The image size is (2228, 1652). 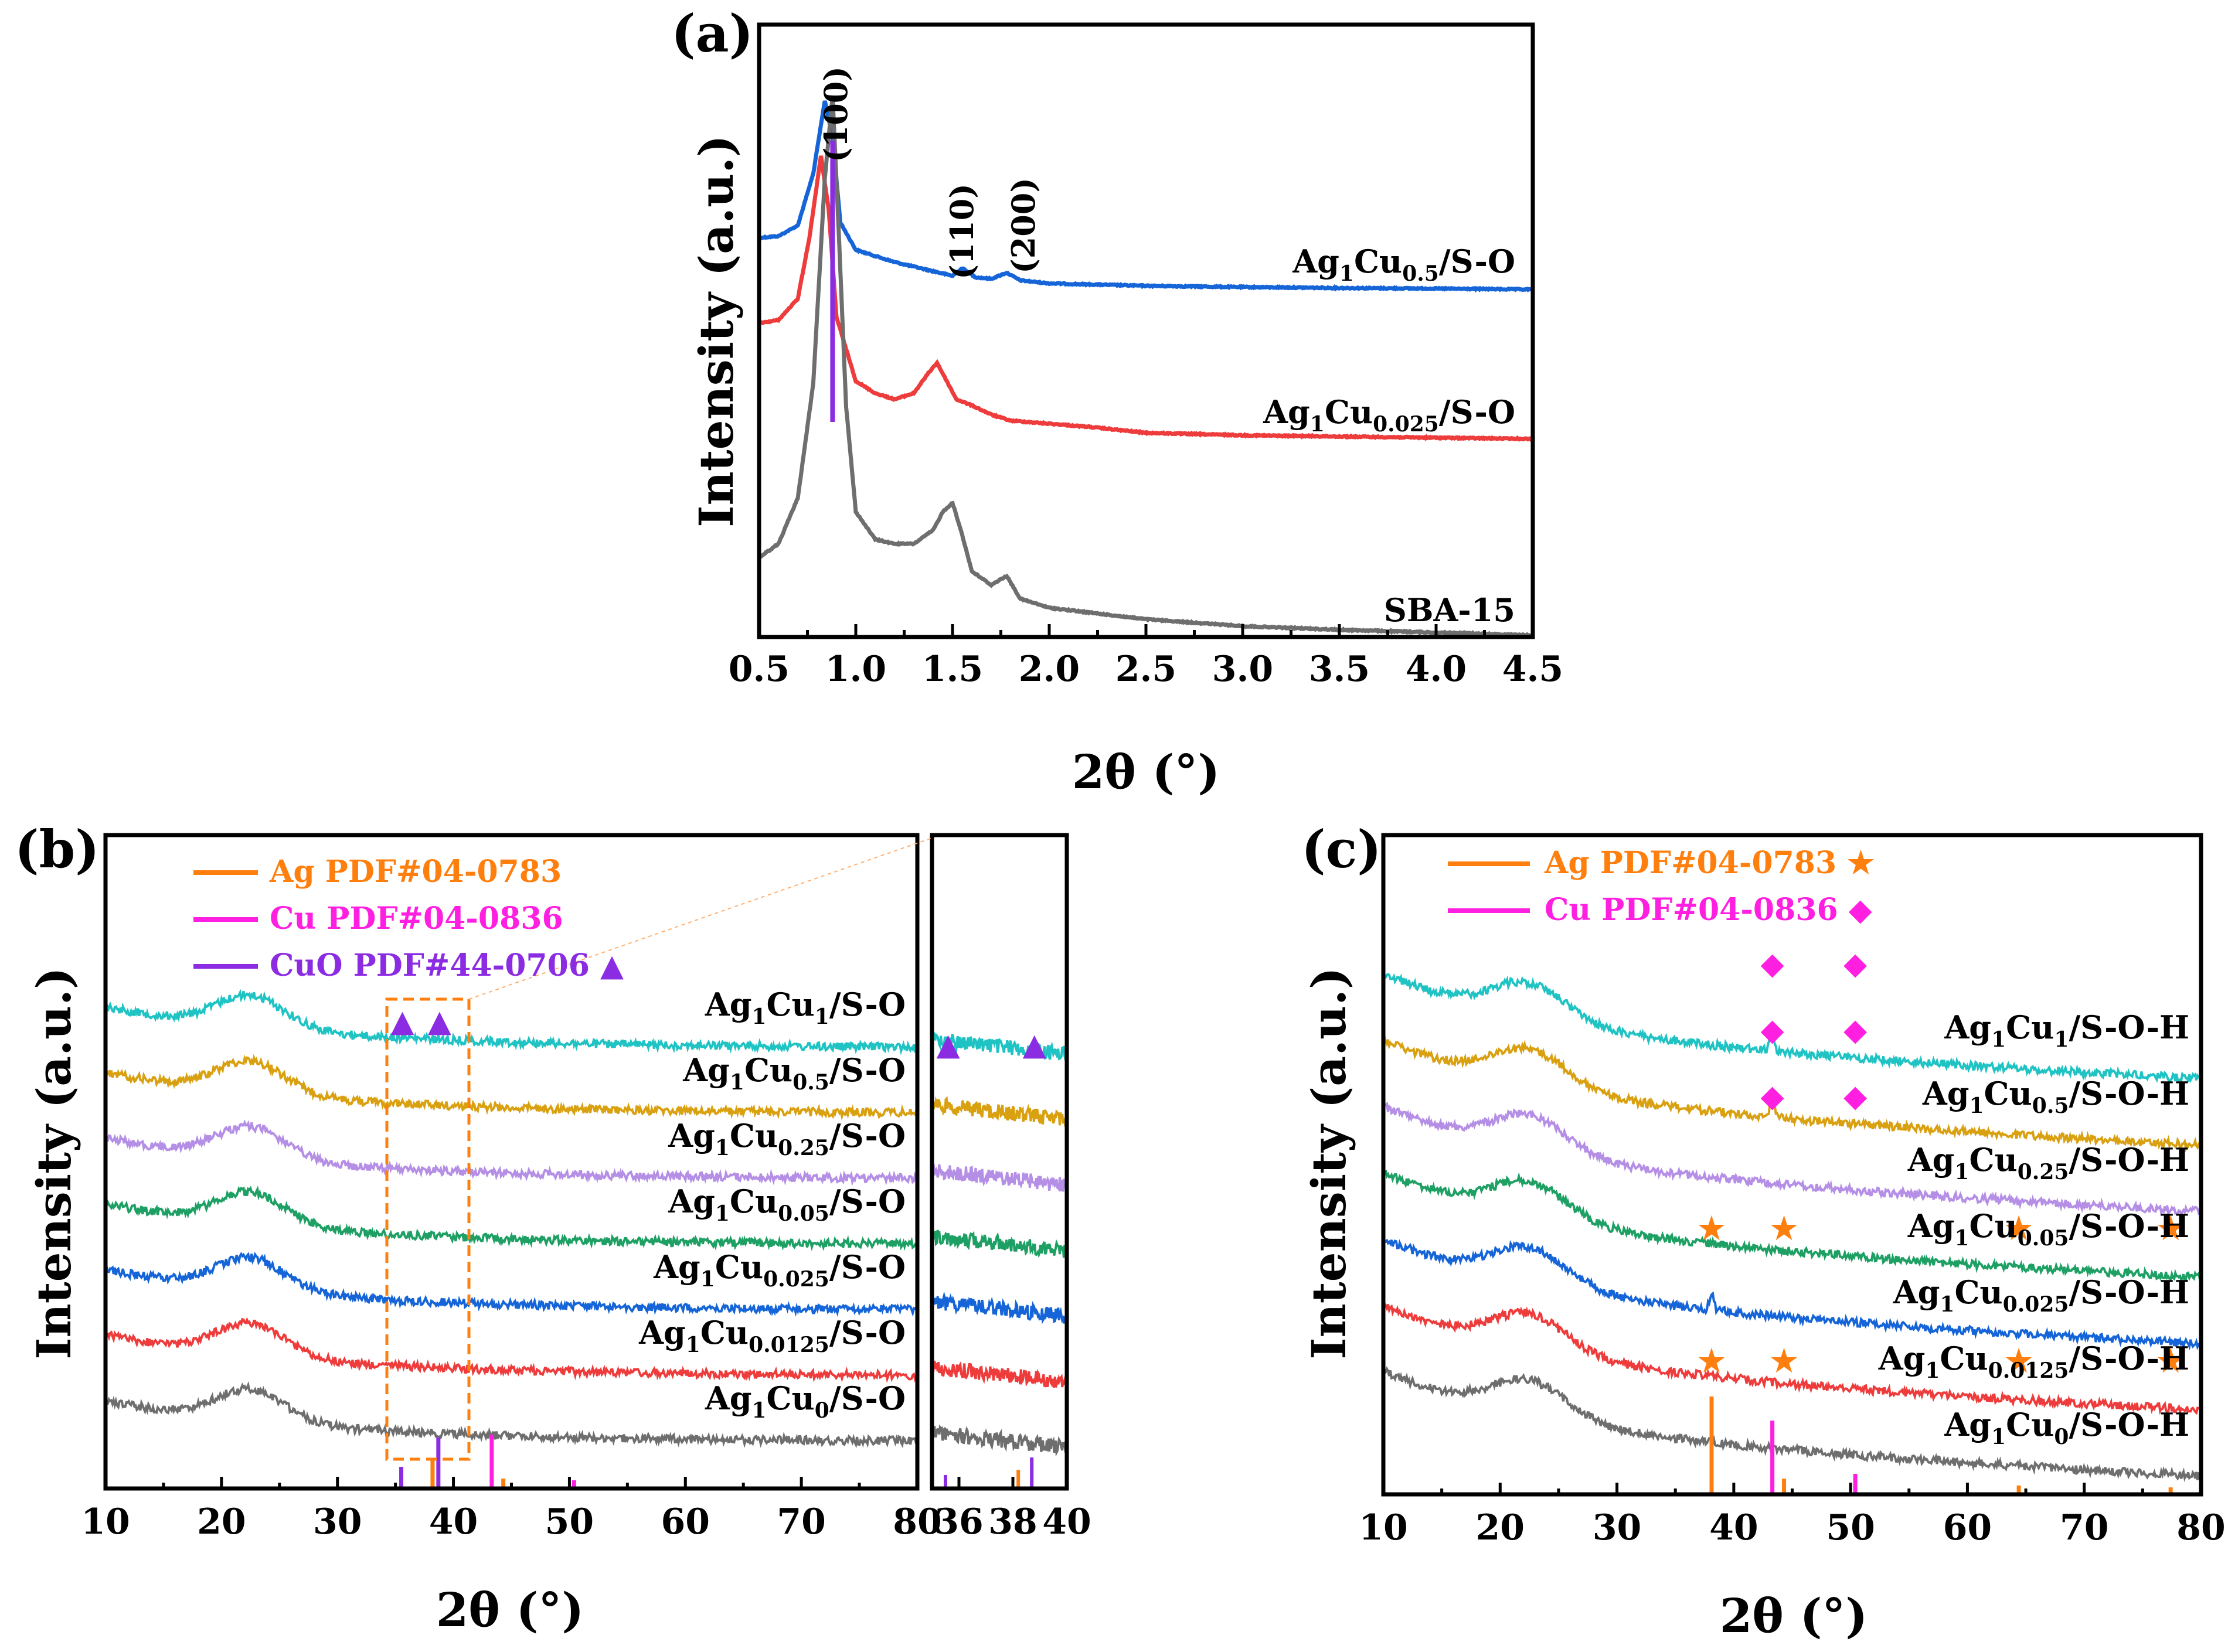 I want to click on panel-b-series-label-0-pre: Ag, so click(x=728, y=1004).